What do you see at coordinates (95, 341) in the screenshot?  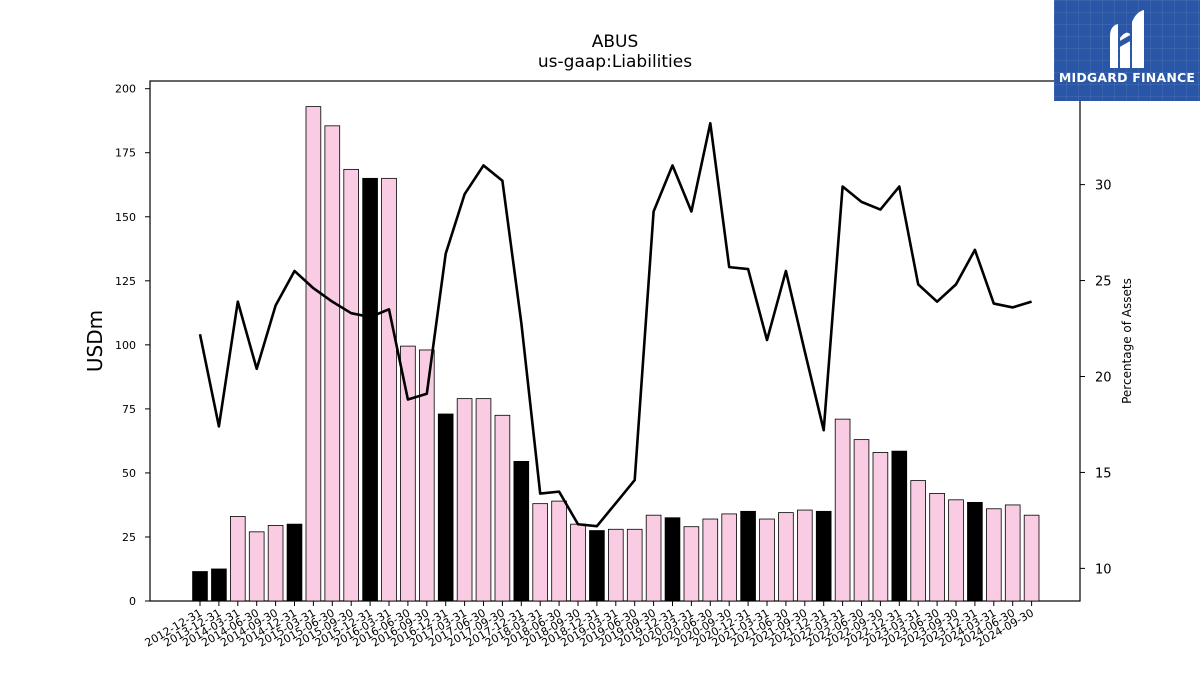 I see `y-axis-label: USDm` at bounding box center [95, 341].